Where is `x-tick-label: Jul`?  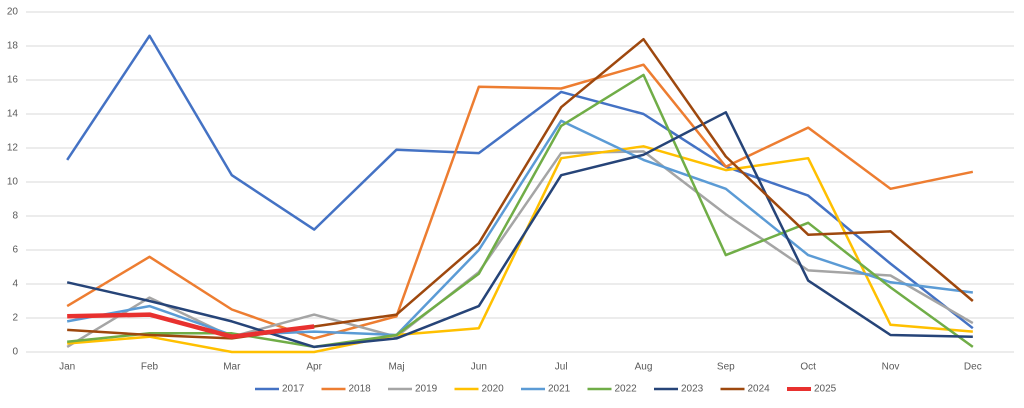 x-tick-label: Jul is located at coordinates (561, 367).